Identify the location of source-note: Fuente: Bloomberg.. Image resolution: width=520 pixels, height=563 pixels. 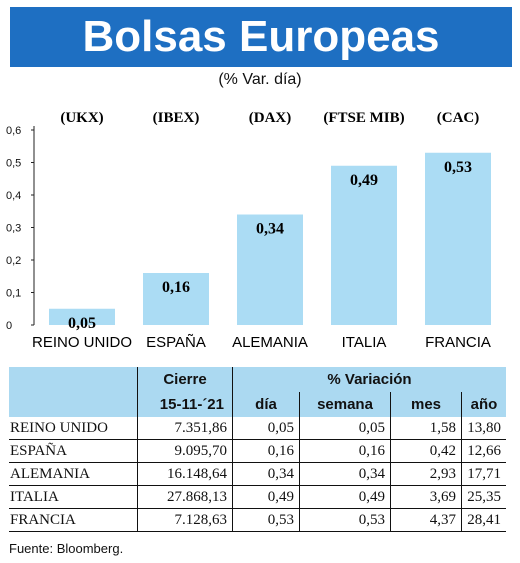
(66, 548).